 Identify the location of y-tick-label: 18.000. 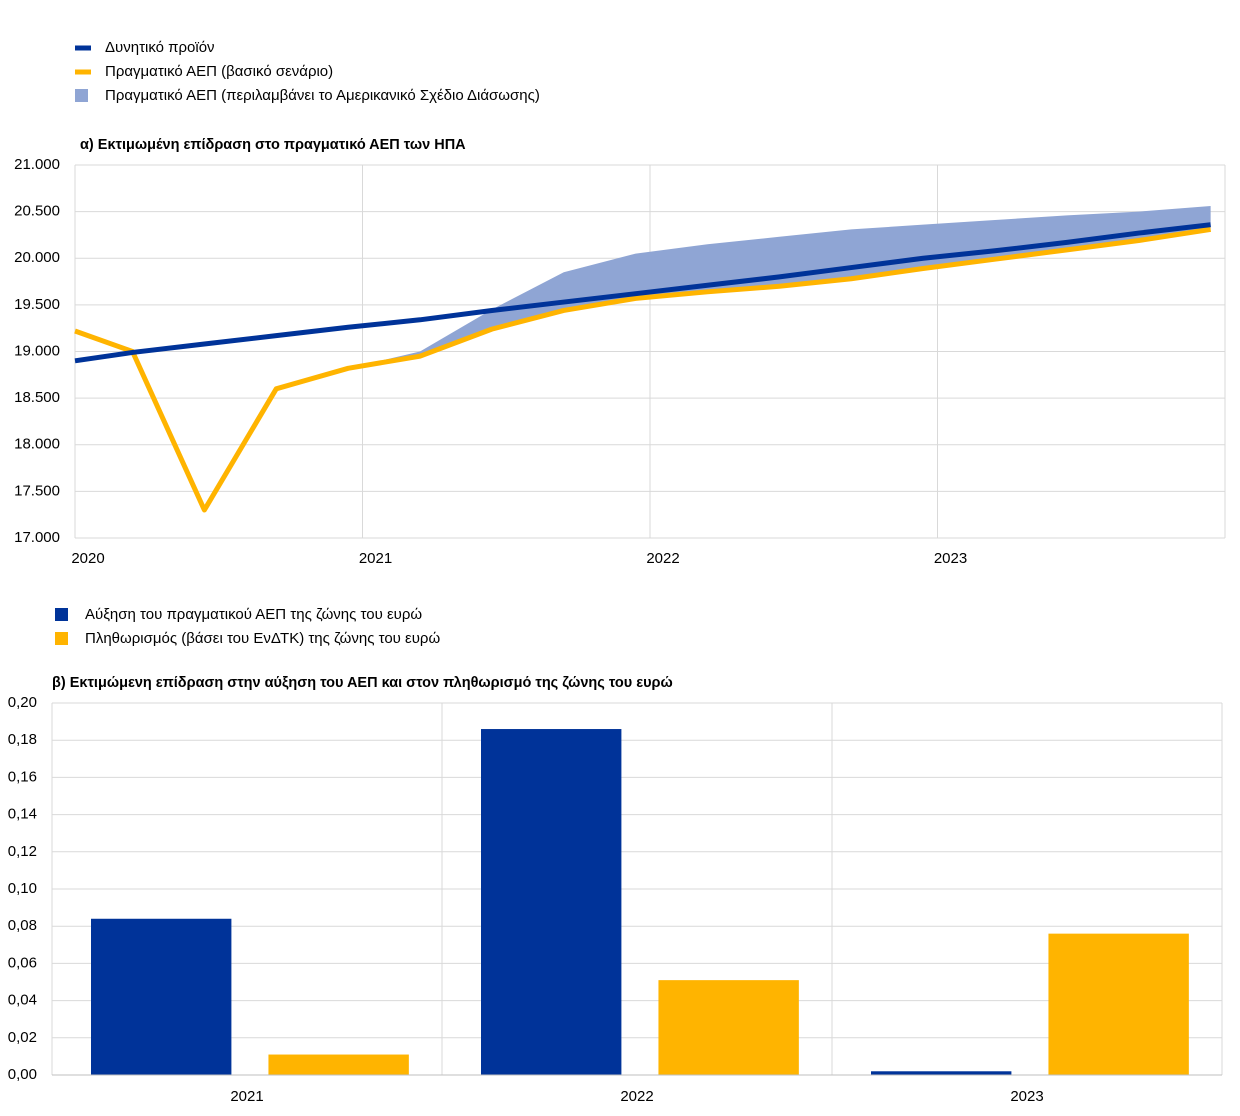
(37, 444).